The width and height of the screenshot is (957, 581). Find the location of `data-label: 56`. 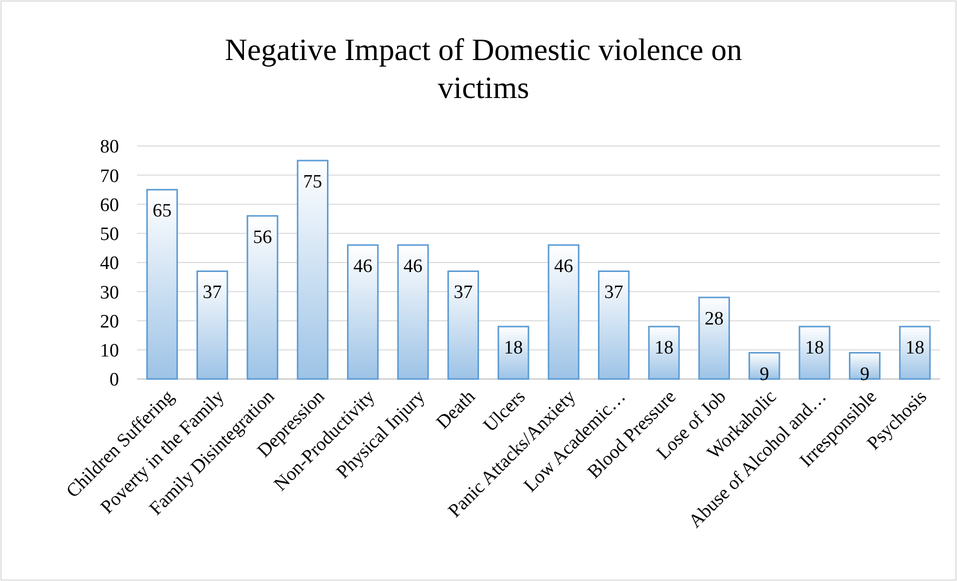

data-label: 56 is located at coordinates (262, 237).